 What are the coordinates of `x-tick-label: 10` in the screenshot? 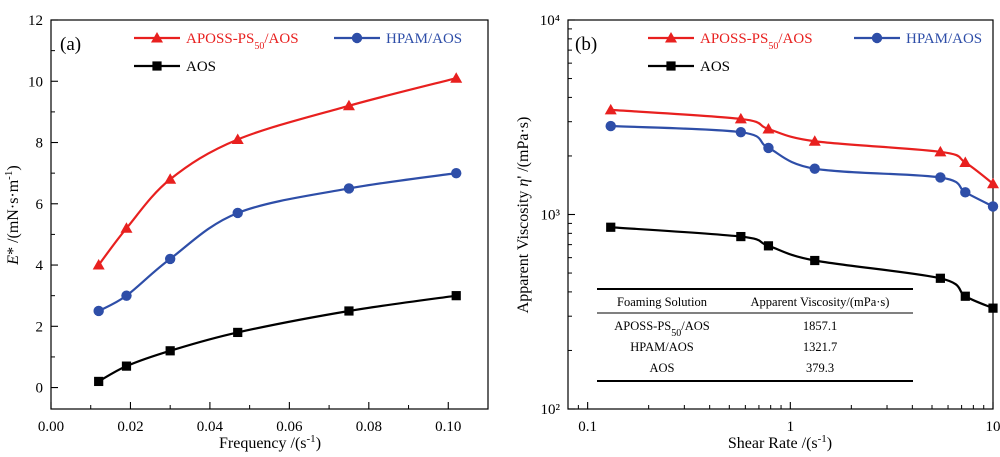 It's located at (993, 427).